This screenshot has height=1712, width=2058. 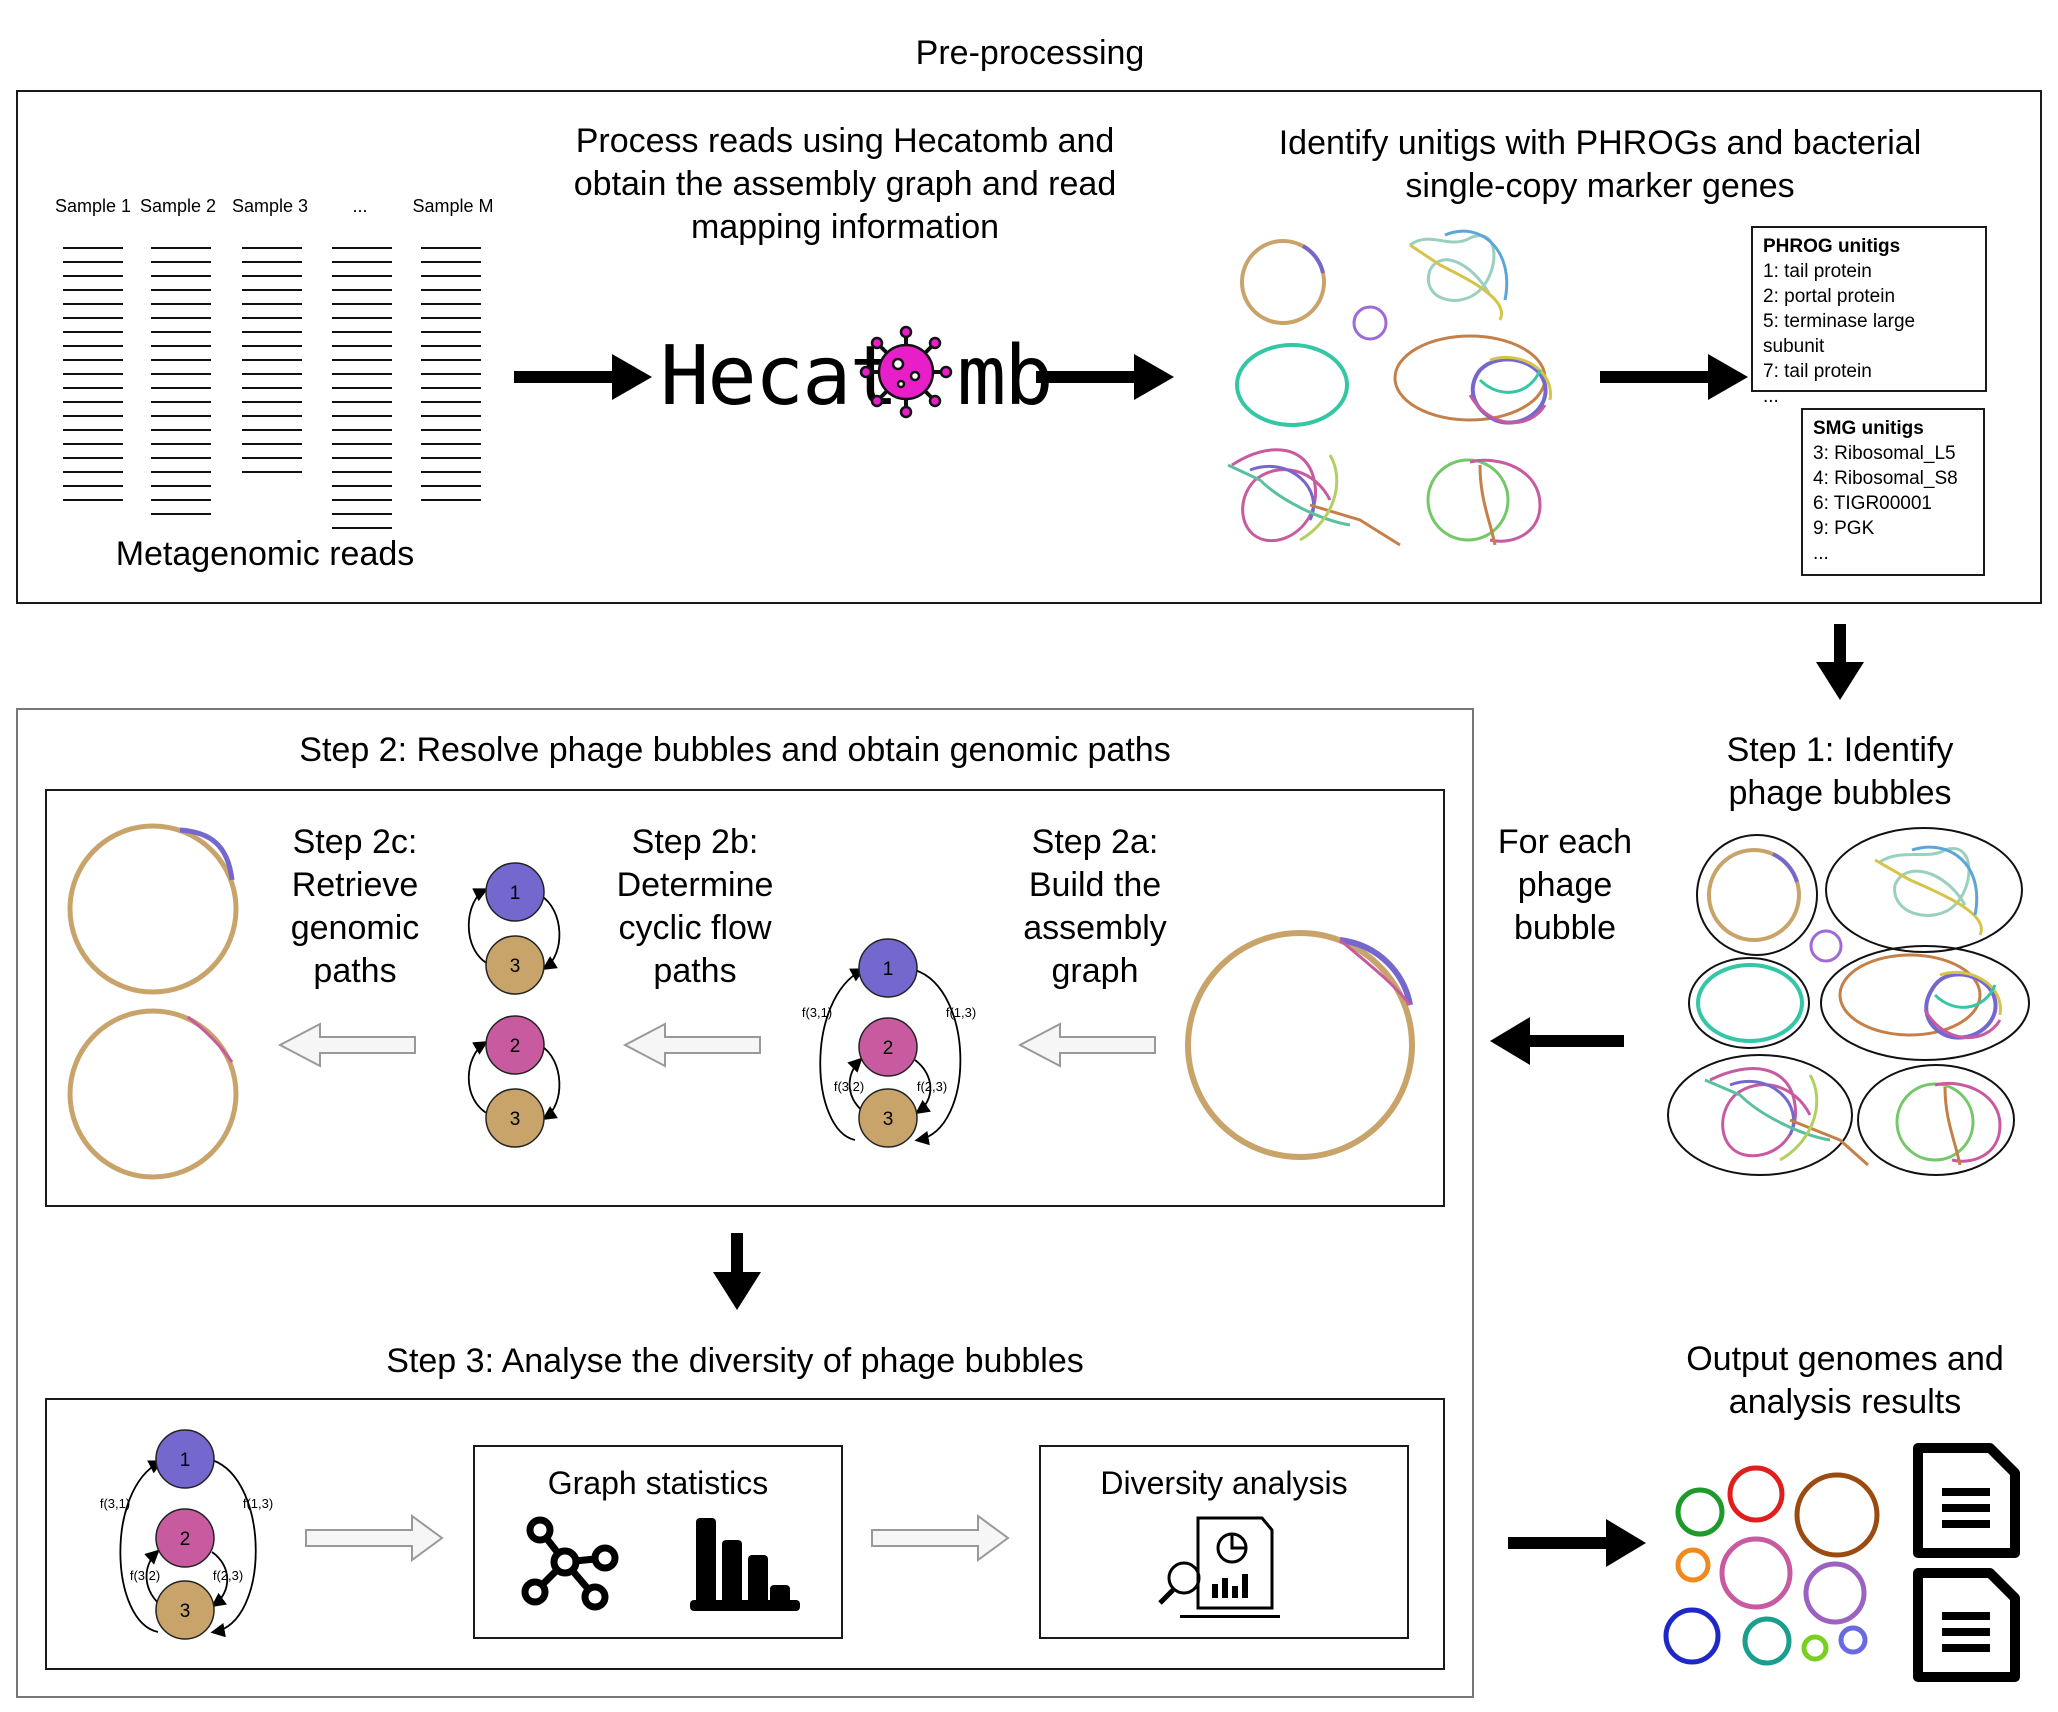 What do you see at coordinates (93, 206) in the screenshot?
I see `sample-label: Sample 1` at bounding box center [93, 206].